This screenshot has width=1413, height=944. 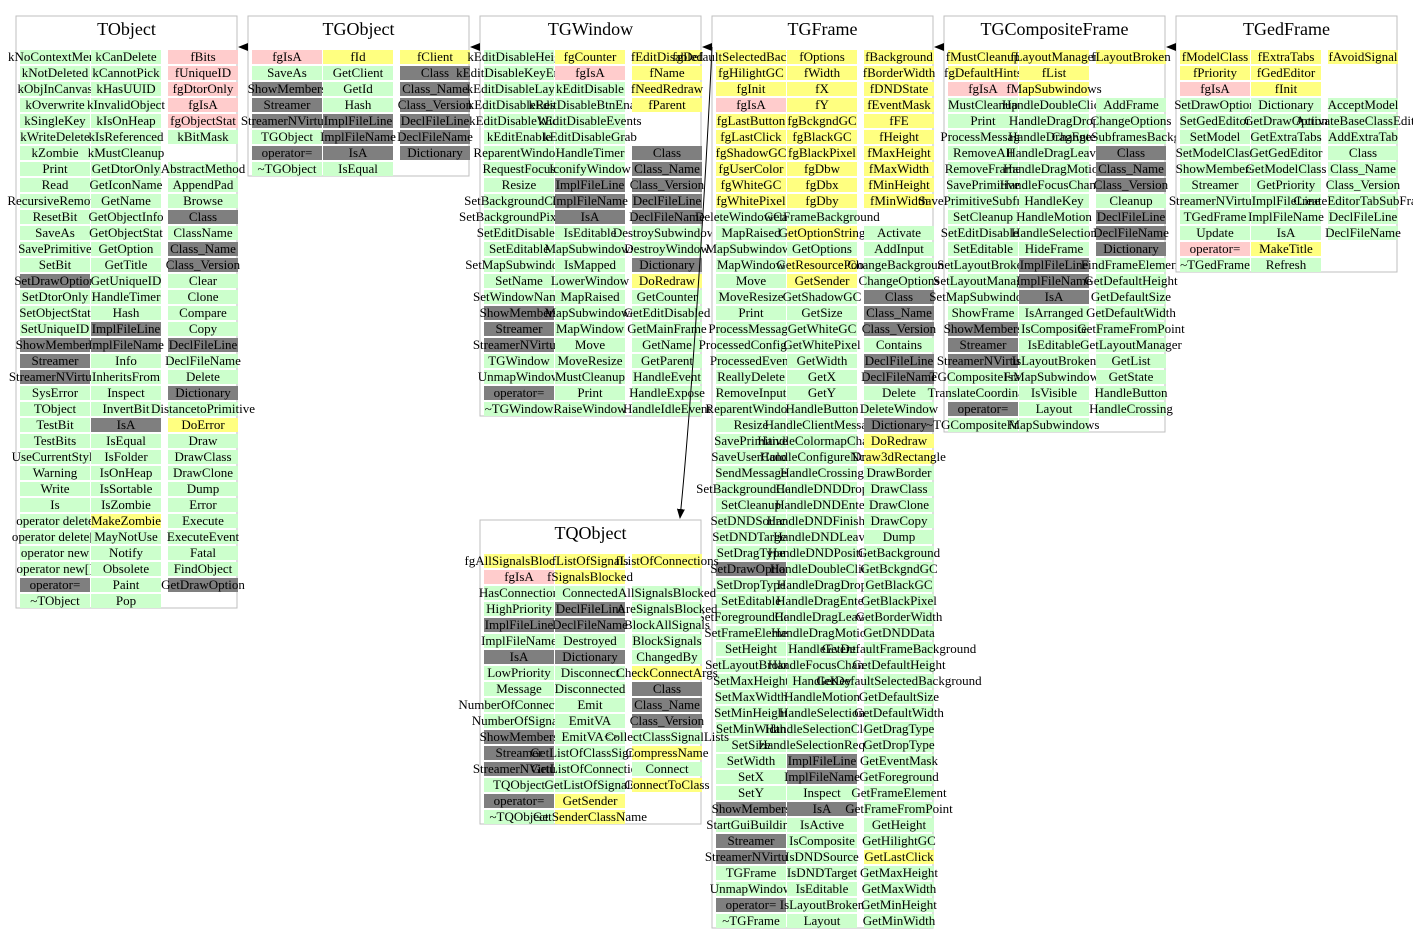 What do you see at coordinates (126, 600) in the screenshot?
I see `member-label: Pop` at bounding box center [126, 600].